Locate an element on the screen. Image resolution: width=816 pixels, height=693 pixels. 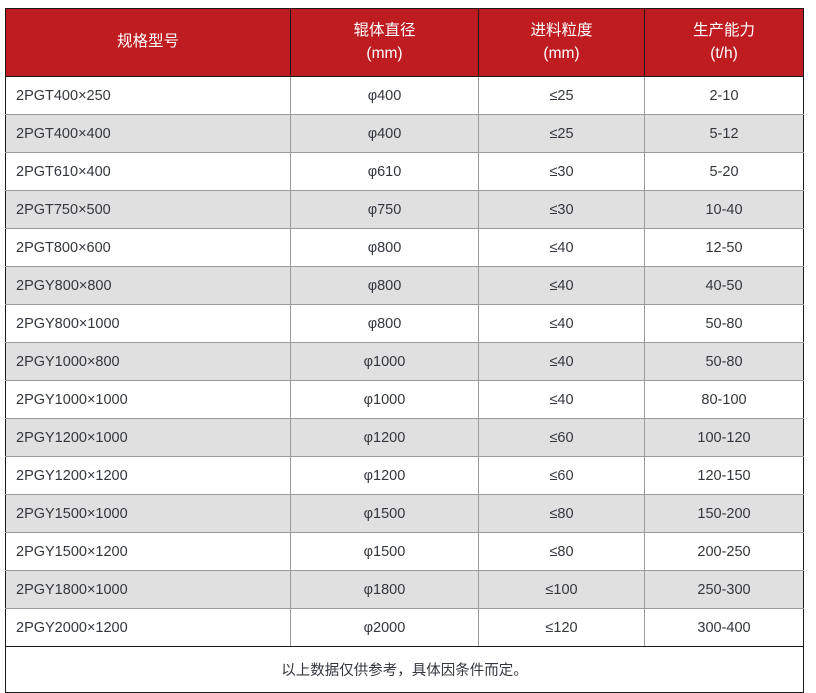
column-header-feed-size: 进料粒度 (mm) is located at coordinates (561, 42).